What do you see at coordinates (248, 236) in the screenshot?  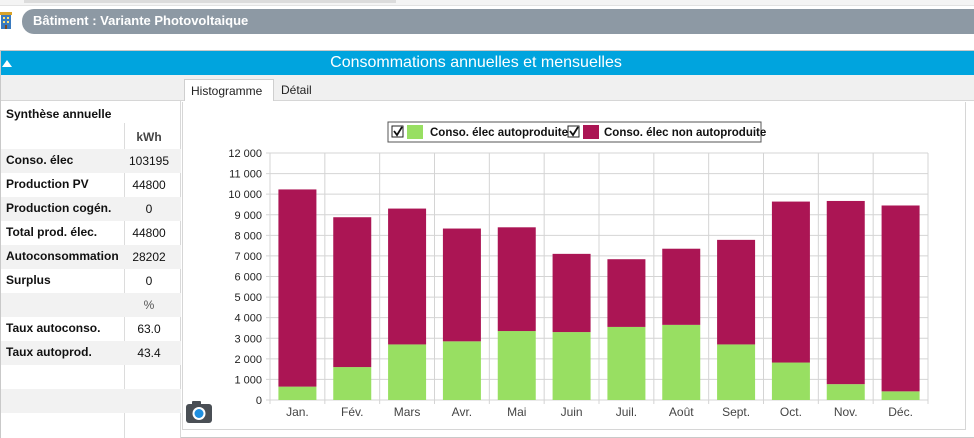 I see `y-tick-label: 8 000` at bounding box center [248, 236].